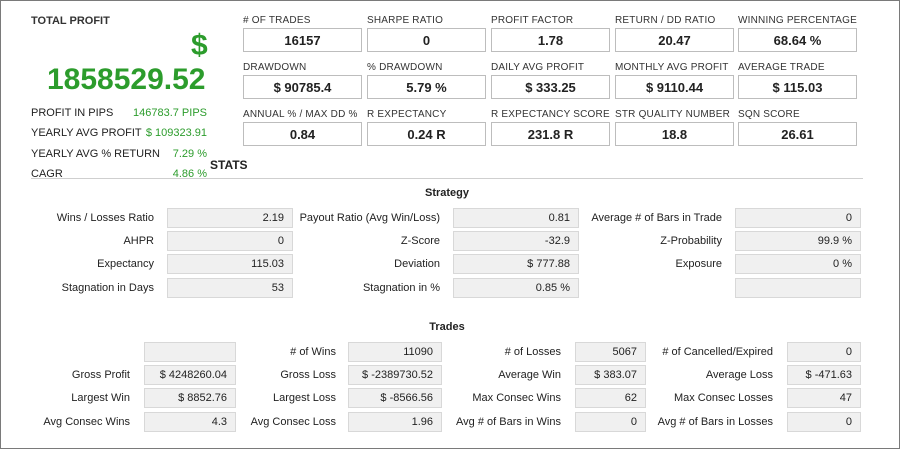 The width and height of the screenshot is (900, 449). Describe the element at coordinates (100, 375) in the screenshot. I see `trades-label: Gross Profit` at that location.